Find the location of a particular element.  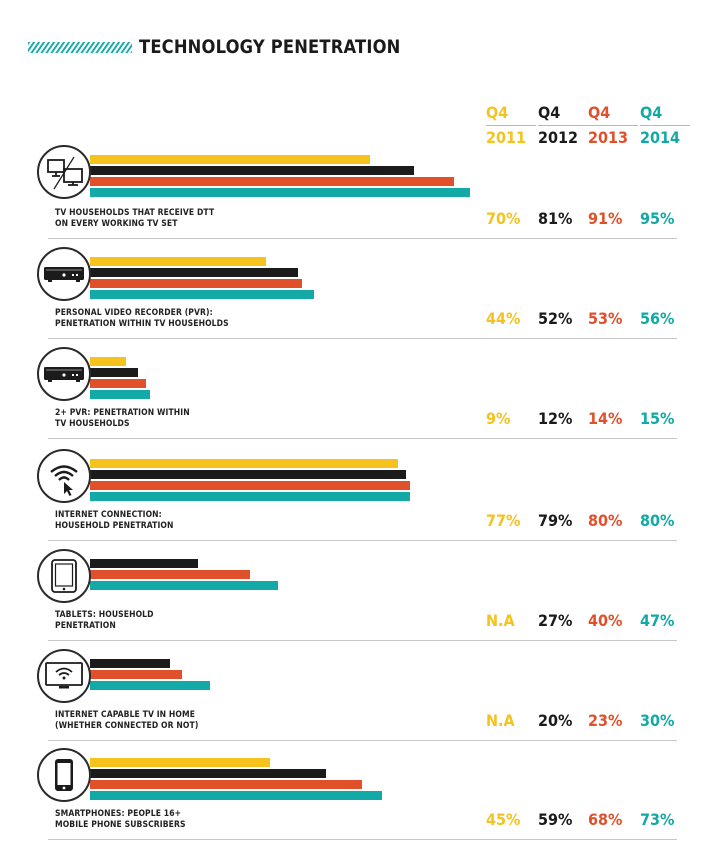

bar-smartphones-2012 is located at coordinates (208, 773).